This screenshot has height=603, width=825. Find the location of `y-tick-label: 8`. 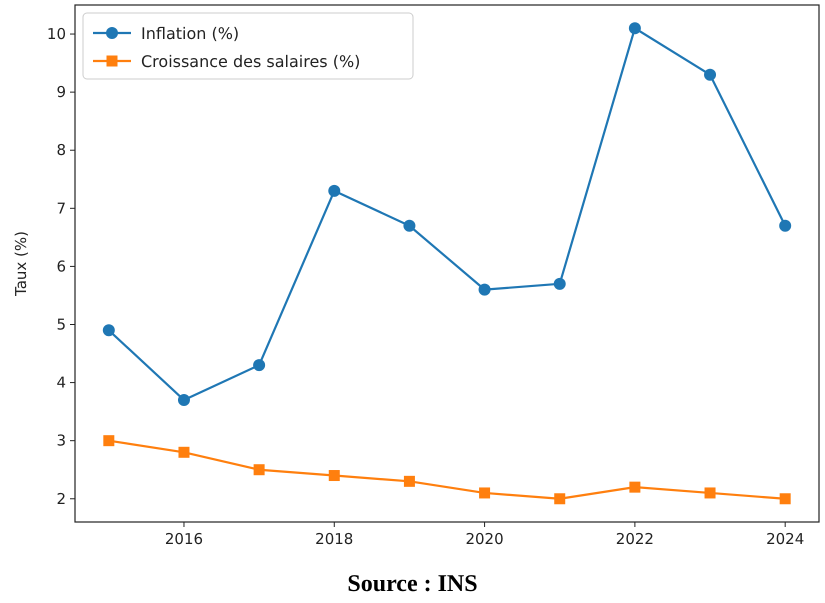

y-tick-label: 8 is located at coordinates (61, 150).